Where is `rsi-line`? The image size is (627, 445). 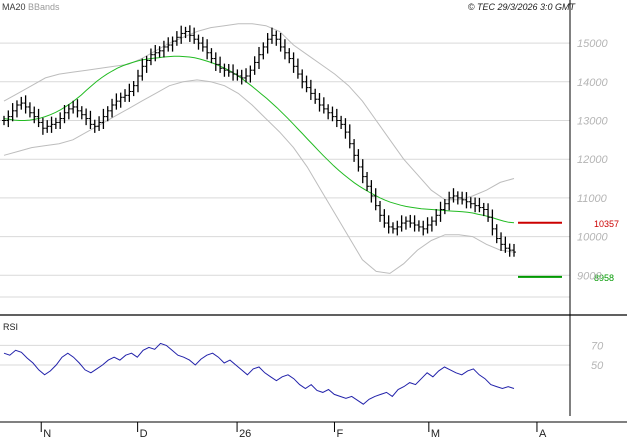 rsi-line is located at coordinates (259, 373).